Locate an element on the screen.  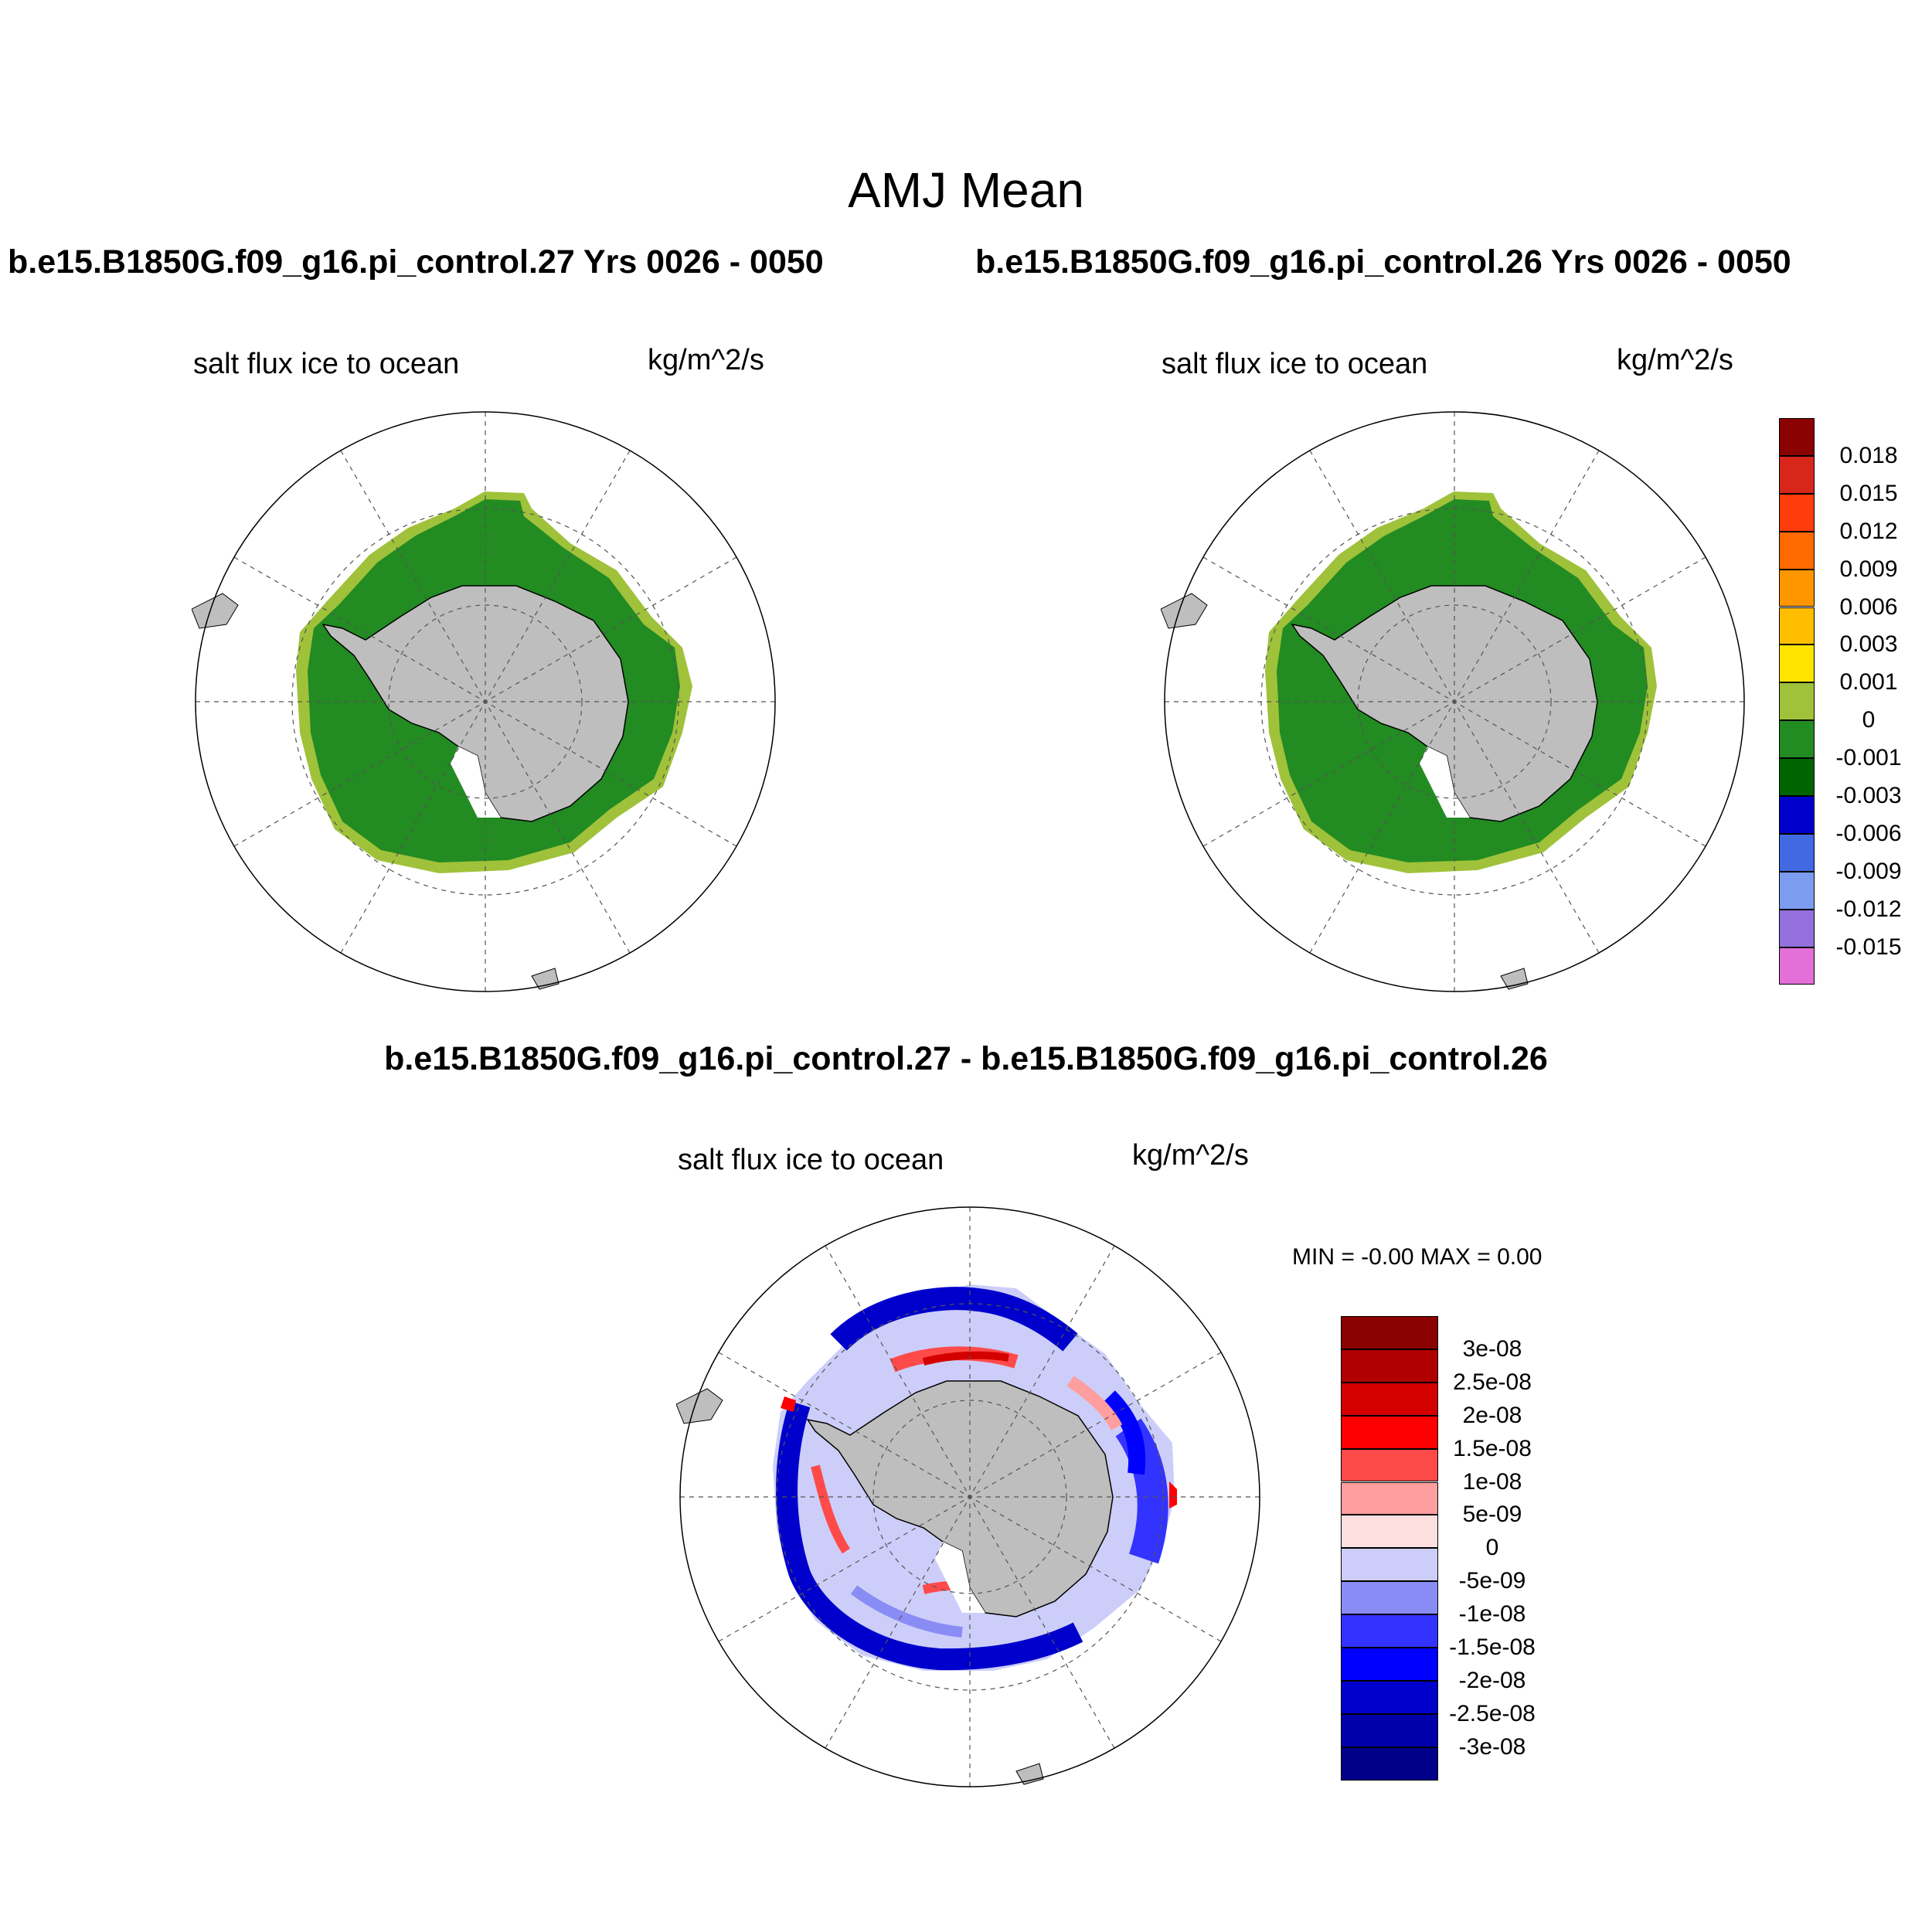
colorbar-tick-label: 0.009 is located at coordinates (1869, 569).